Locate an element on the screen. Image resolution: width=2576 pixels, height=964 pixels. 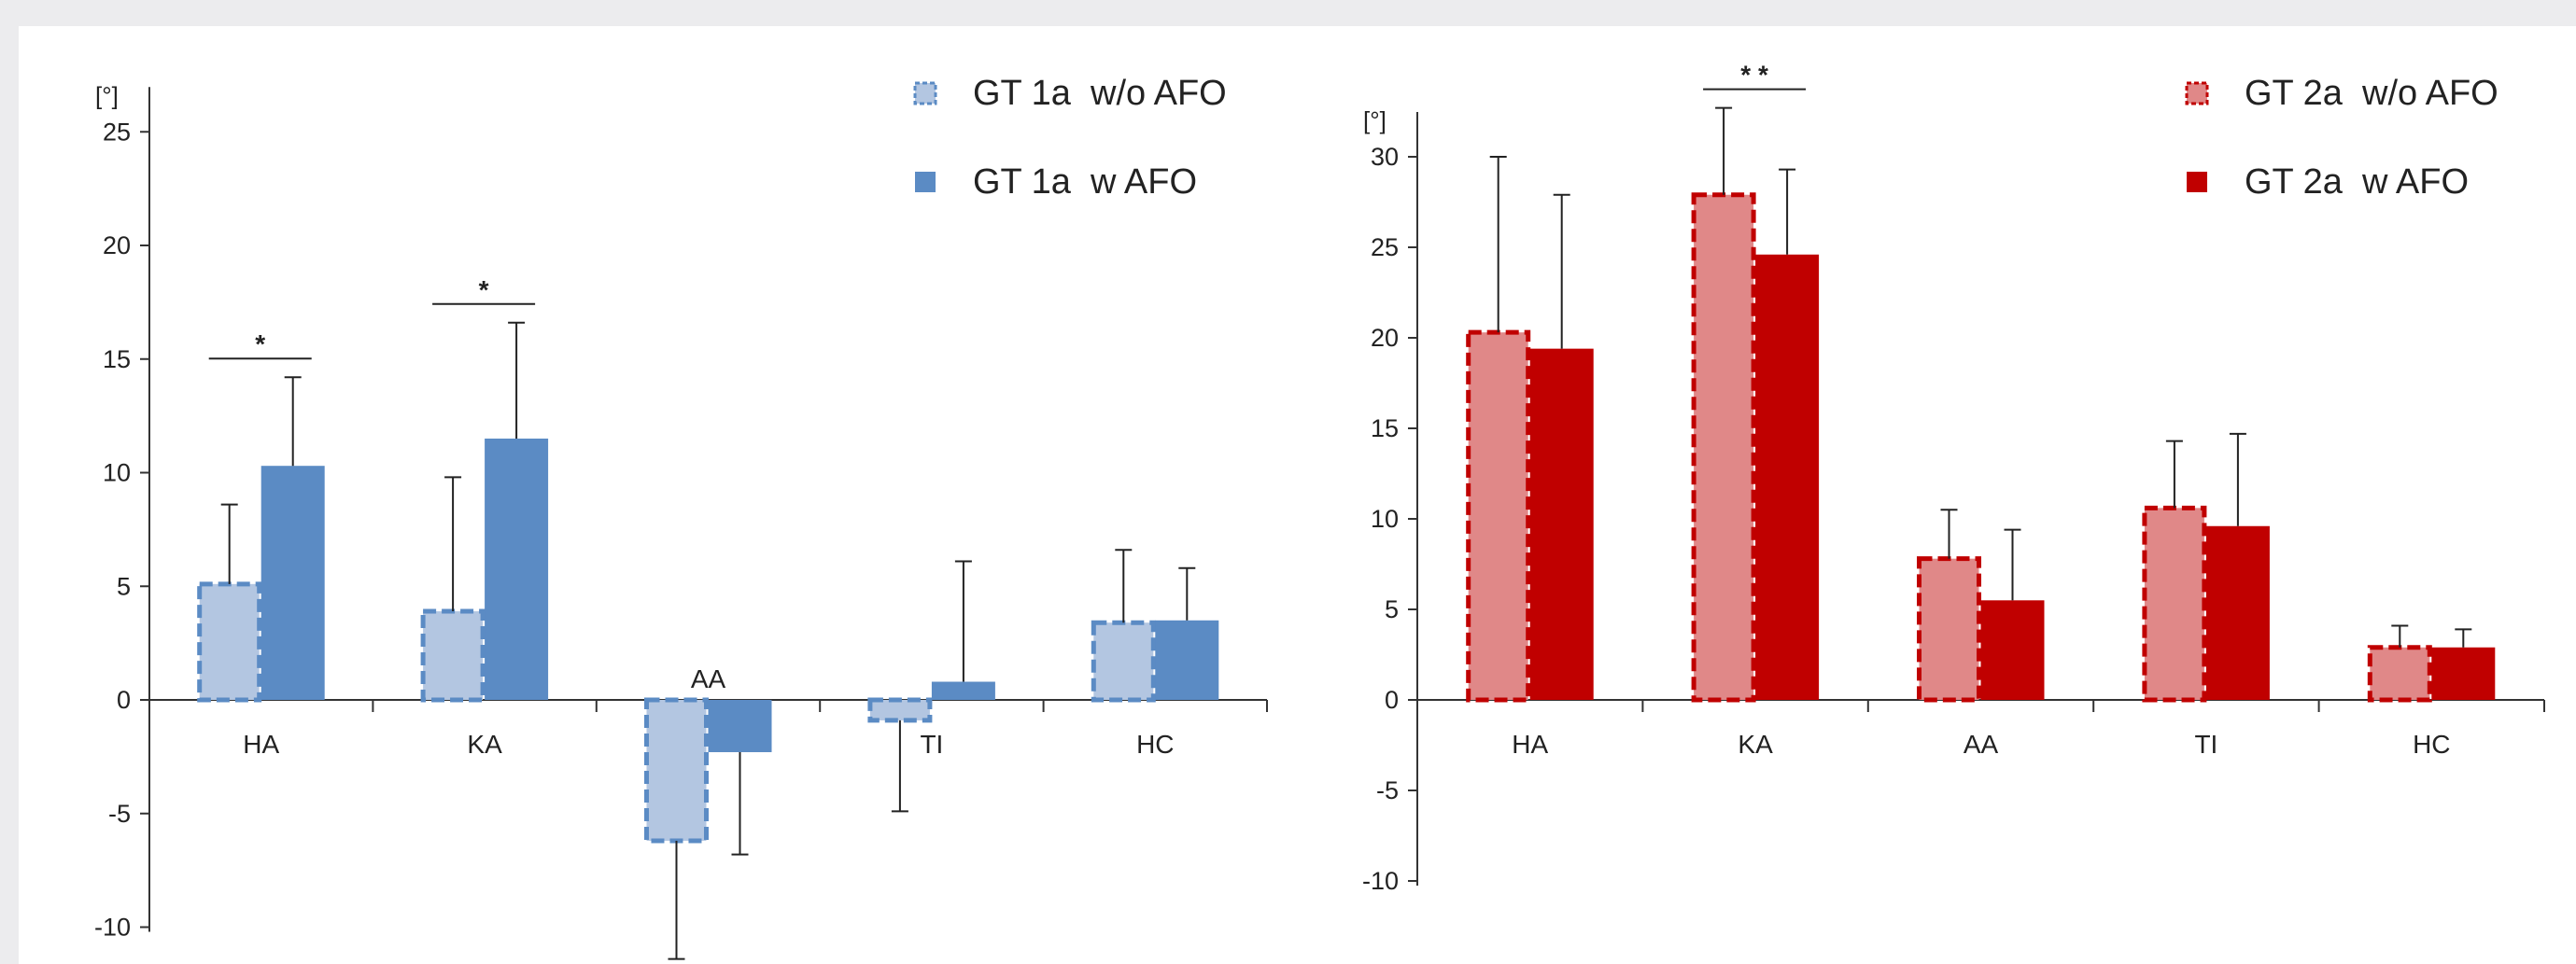
legend-label-1: GT 2a w/o AFO is located at coordinates (2372, 93).